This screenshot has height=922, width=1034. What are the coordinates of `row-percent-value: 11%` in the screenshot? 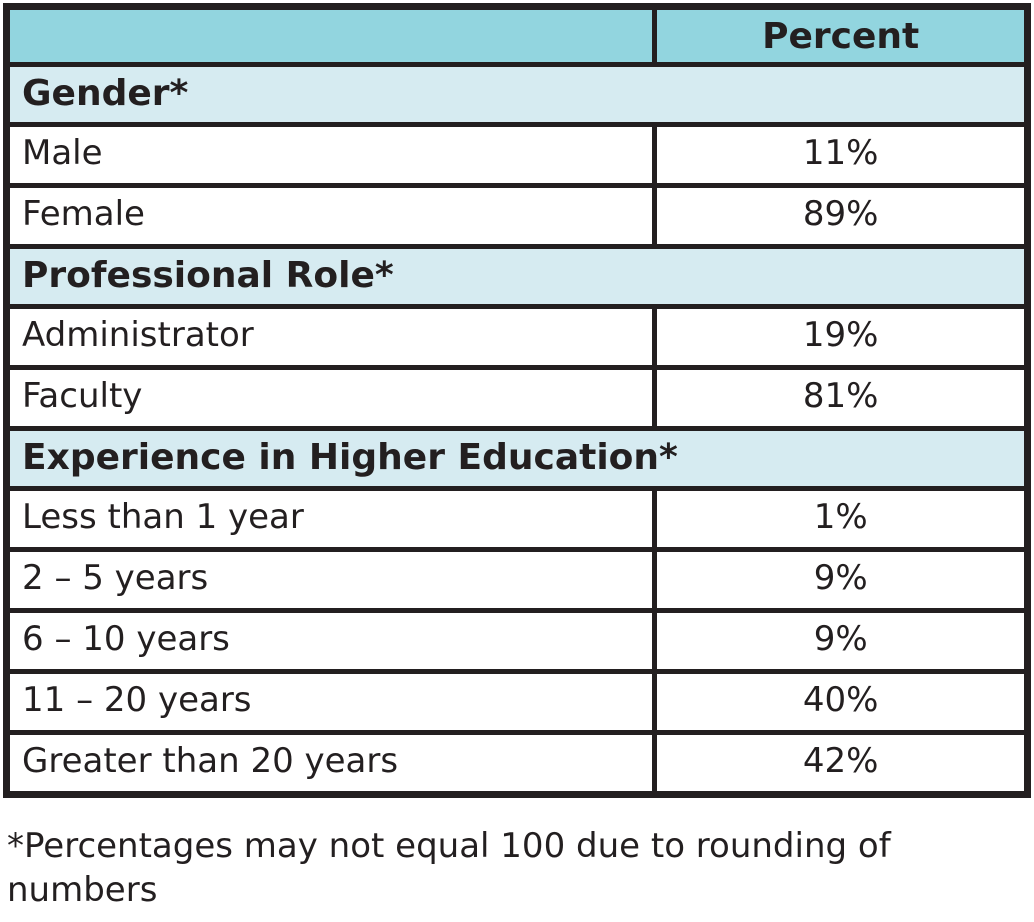 It's located at (841, 155).